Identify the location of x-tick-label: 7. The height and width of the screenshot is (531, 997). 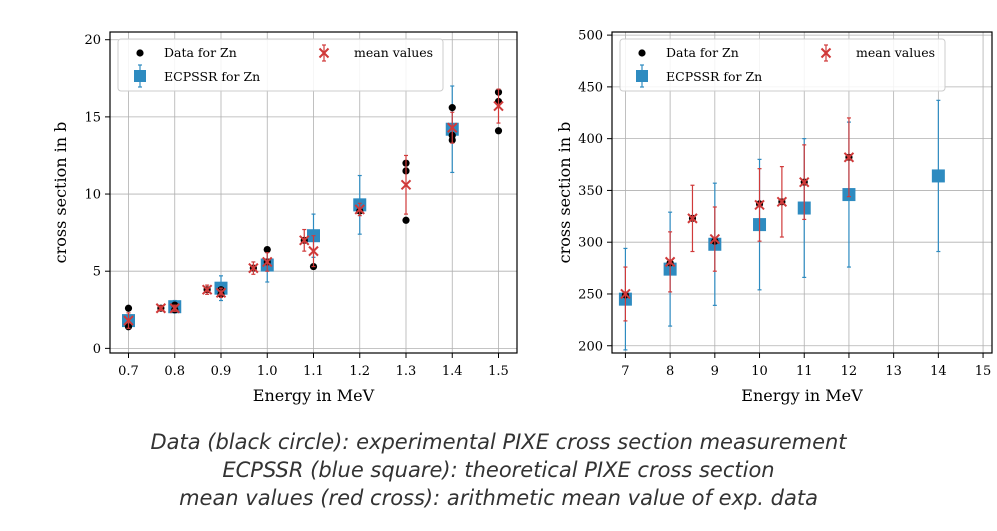
(625, 371).